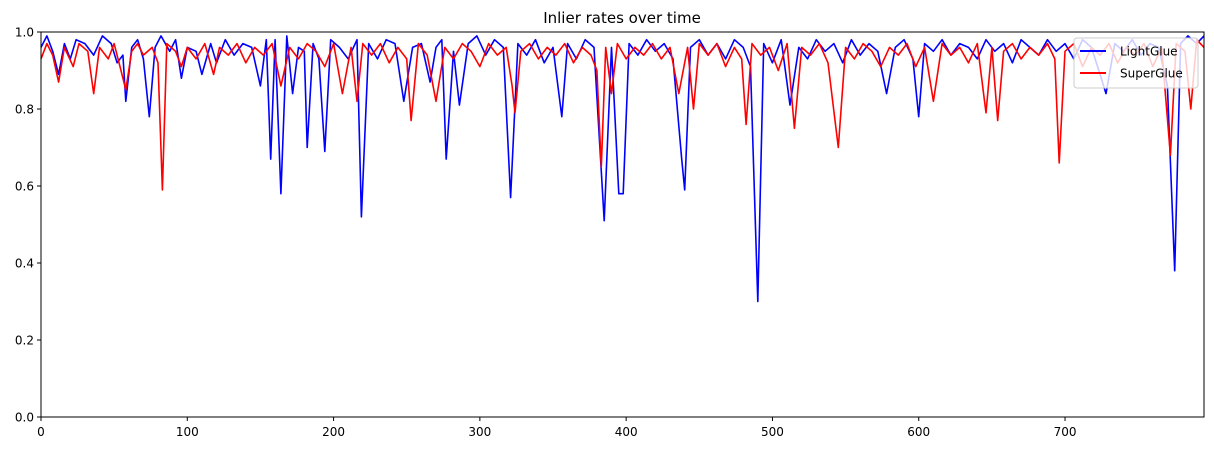  Describe the element at coordinates (918, 432) in the screenshot. I see `x-tick-label: 600` at that location.